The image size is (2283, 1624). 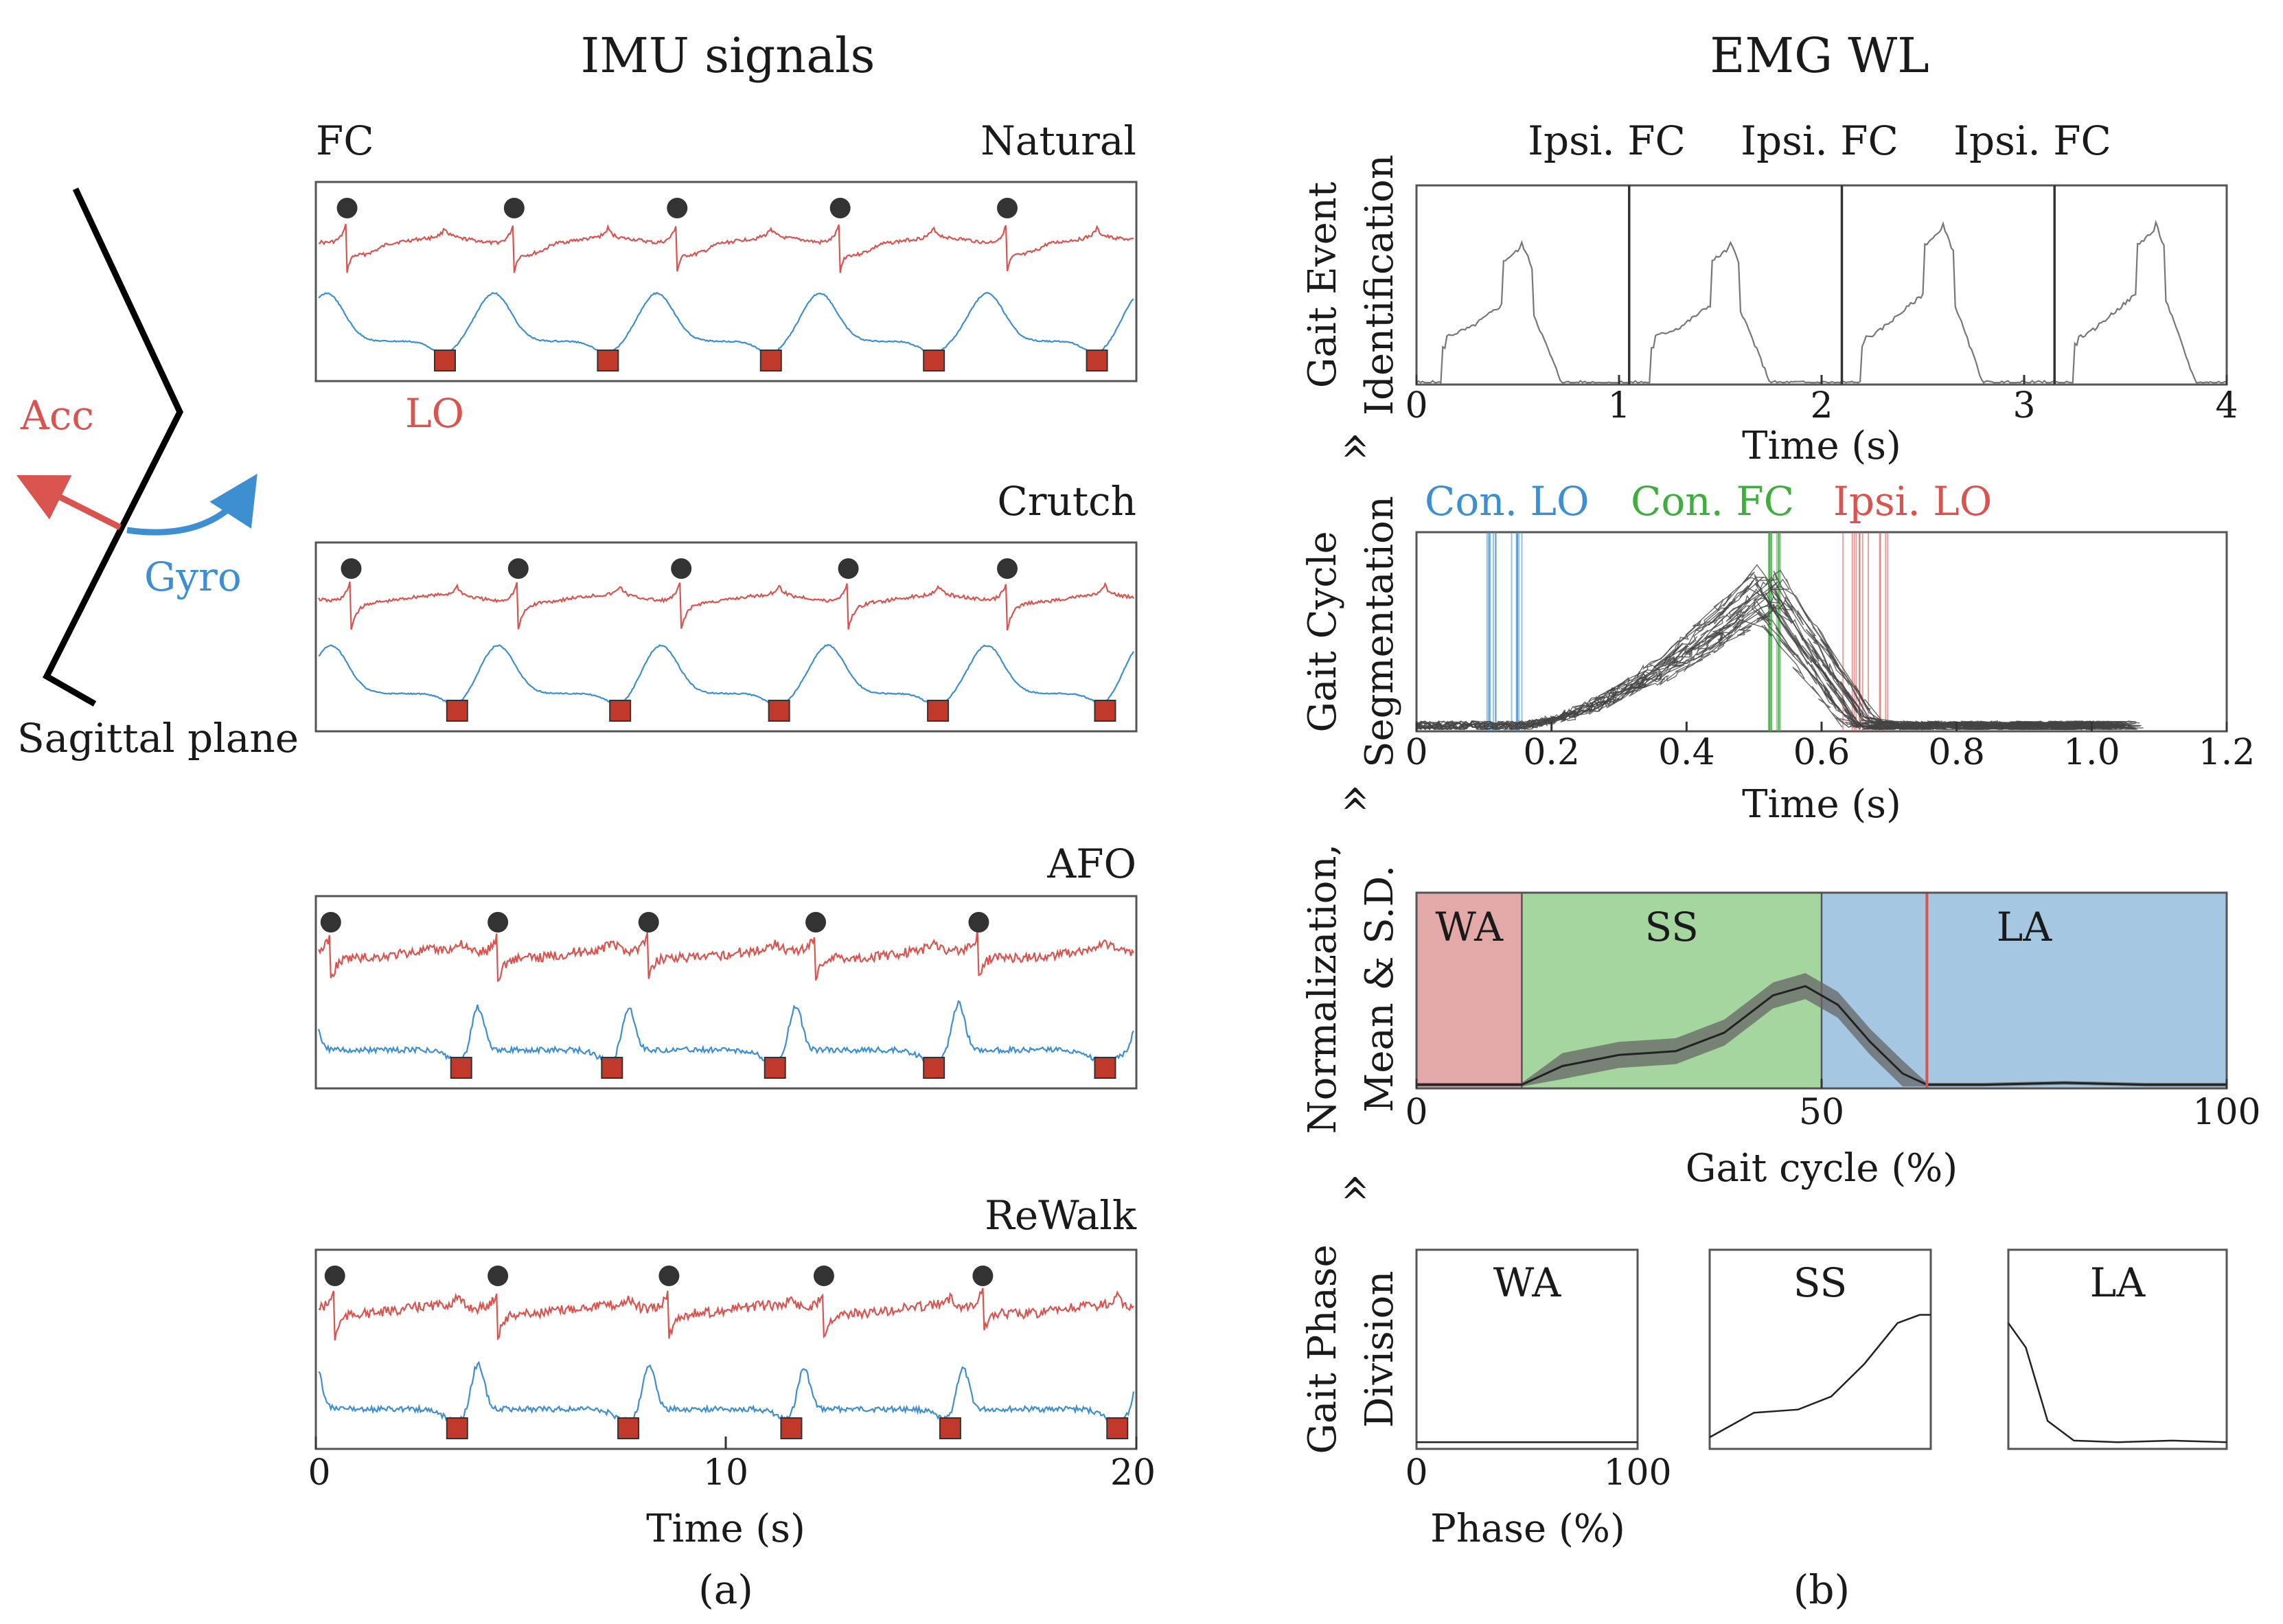 What do you see at coordinates (434, 413) in the screenshot?
I see `lo-label: LO` at bounding box center [434, 413].